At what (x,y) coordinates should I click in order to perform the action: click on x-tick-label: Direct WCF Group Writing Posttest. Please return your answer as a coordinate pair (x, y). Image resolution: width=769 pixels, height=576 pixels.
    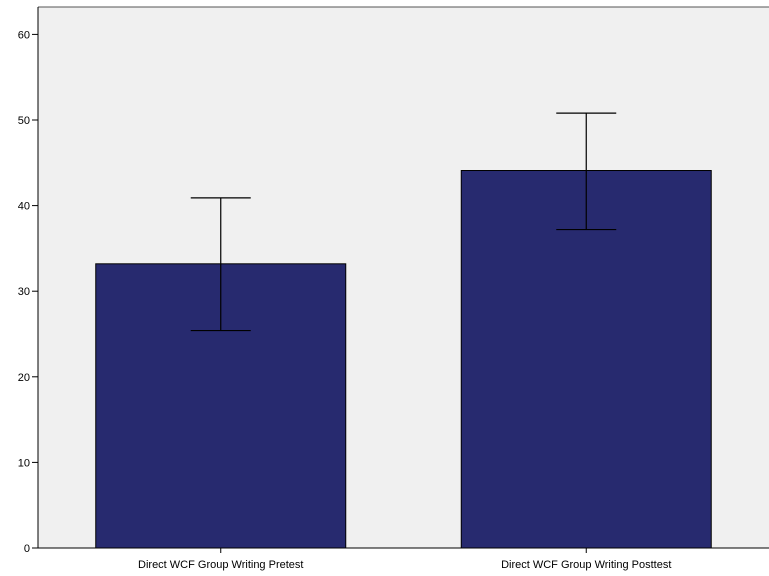
    Looking at the image, I should click on (586, 565).